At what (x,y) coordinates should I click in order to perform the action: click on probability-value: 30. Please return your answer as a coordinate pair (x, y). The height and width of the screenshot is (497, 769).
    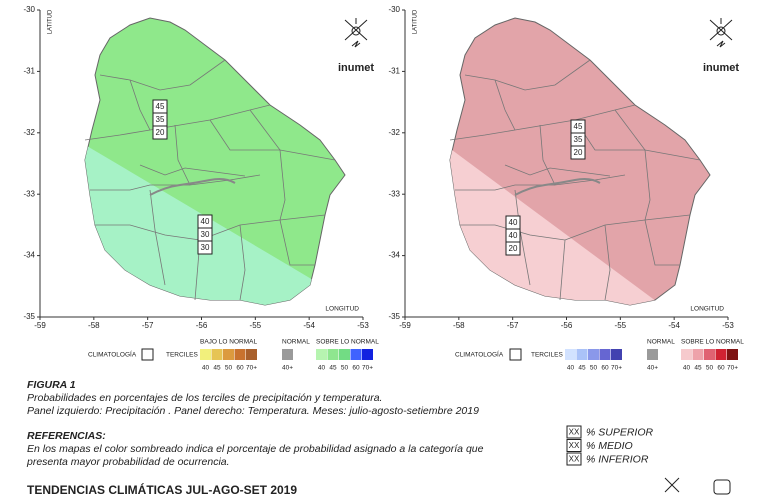
    Looking at the image, I should click on (205, 247).